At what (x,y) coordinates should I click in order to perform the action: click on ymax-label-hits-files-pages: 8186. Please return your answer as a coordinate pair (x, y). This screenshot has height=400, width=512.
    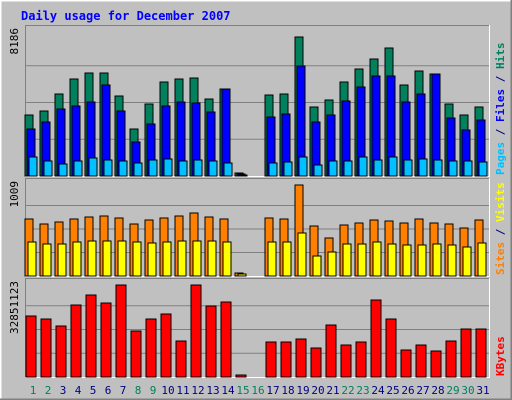
    Looking at the image, I should click on (14, 41).